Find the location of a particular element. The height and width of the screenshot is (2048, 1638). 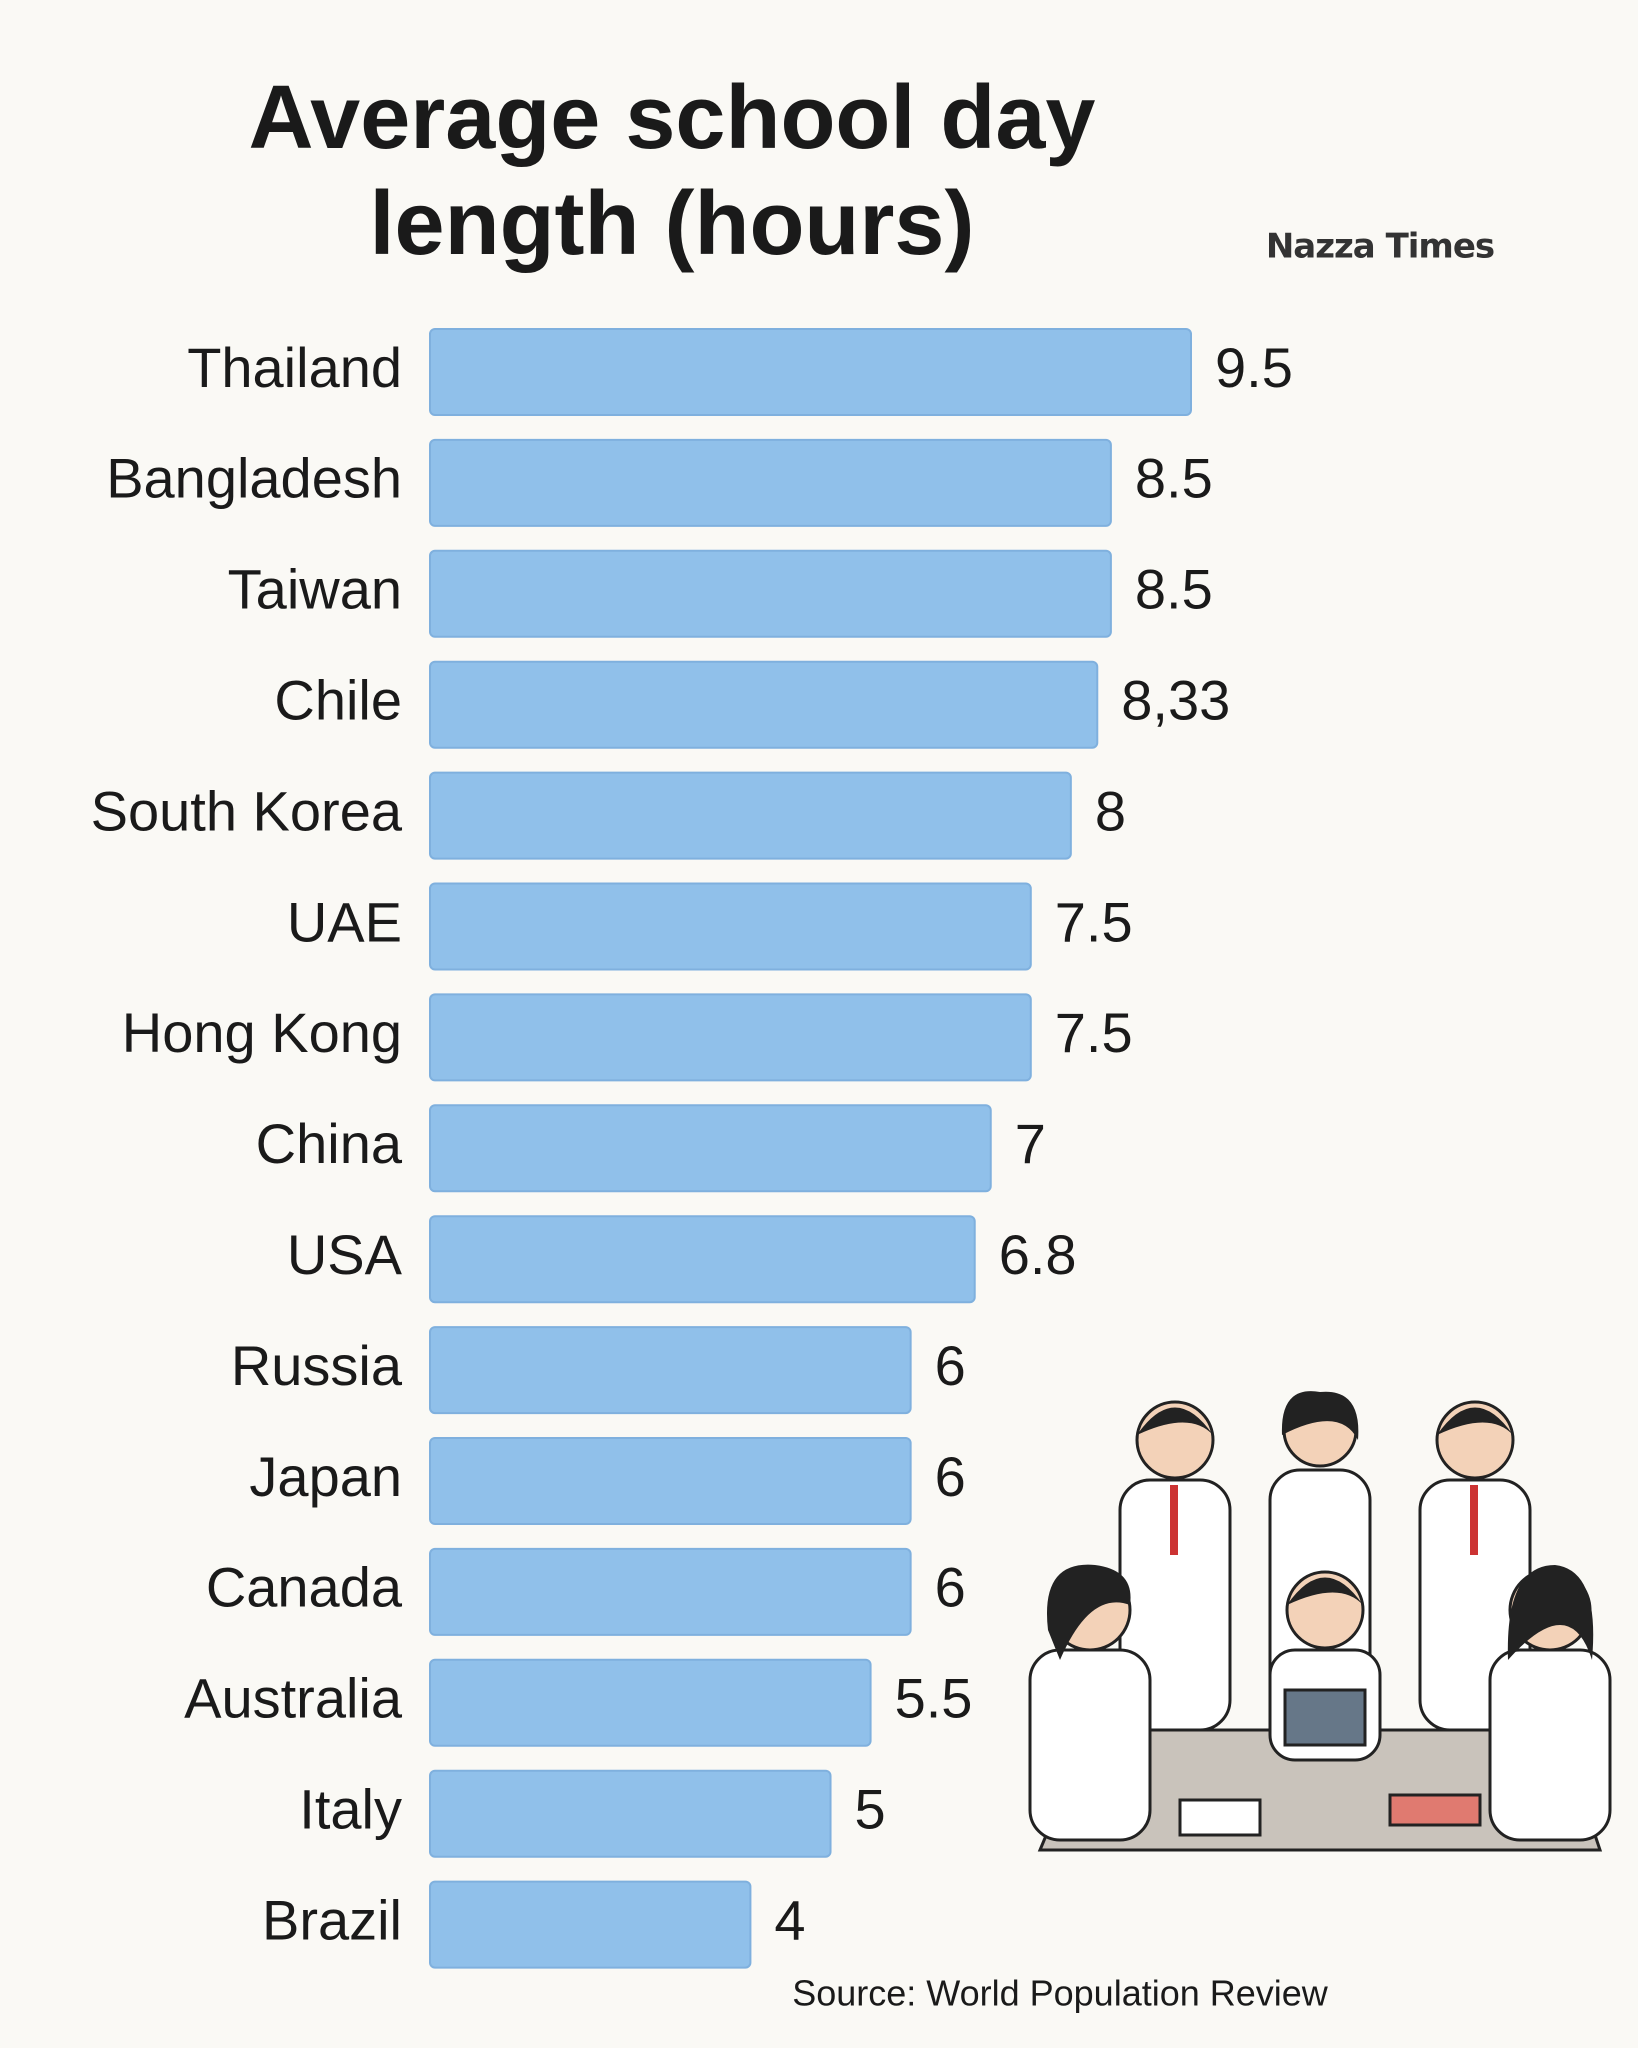

book is located at coordinates (1325, 1717).